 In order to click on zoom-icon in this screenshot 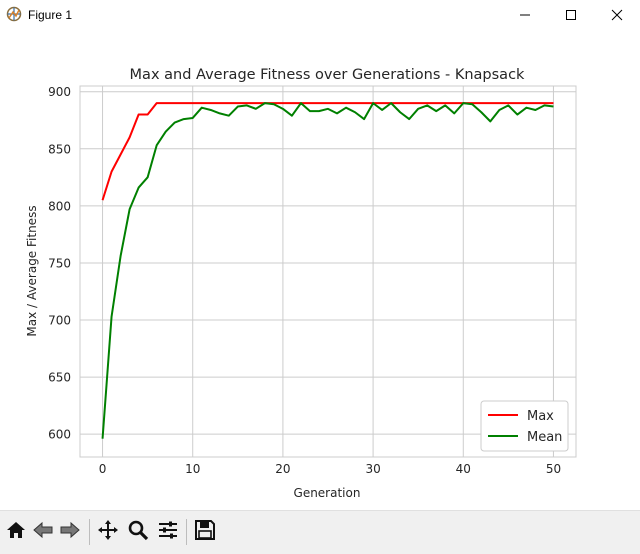, I will do `click(138, 532)`.